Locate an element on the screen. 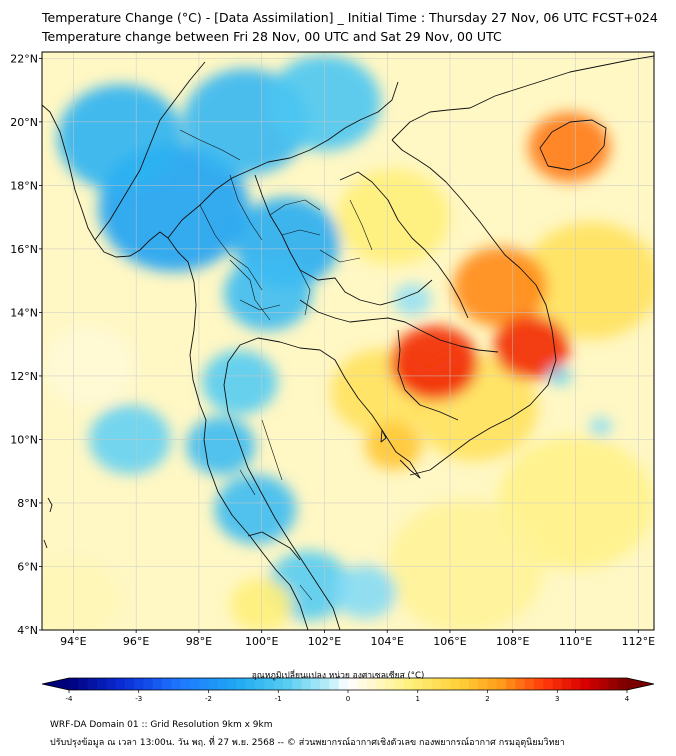 This screenshot has width=676, height=756. colorbar-tick-label: -2 is located at coordinates (208, 699).